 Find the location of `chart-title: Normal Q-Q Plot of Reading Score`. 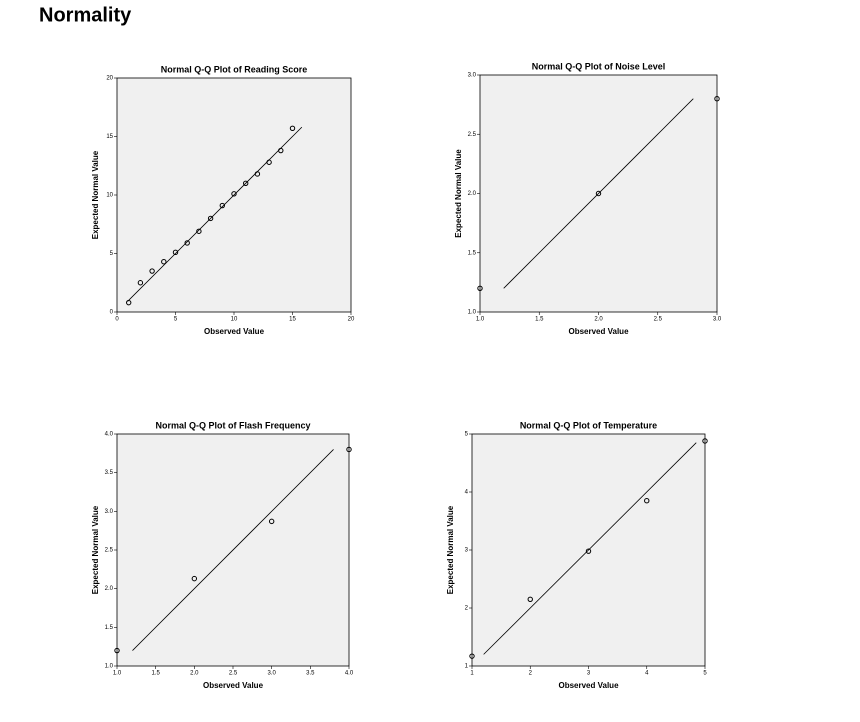

chart-title: Normal Q-Q Plot of Reading Score is located at coordinates (234, 69).